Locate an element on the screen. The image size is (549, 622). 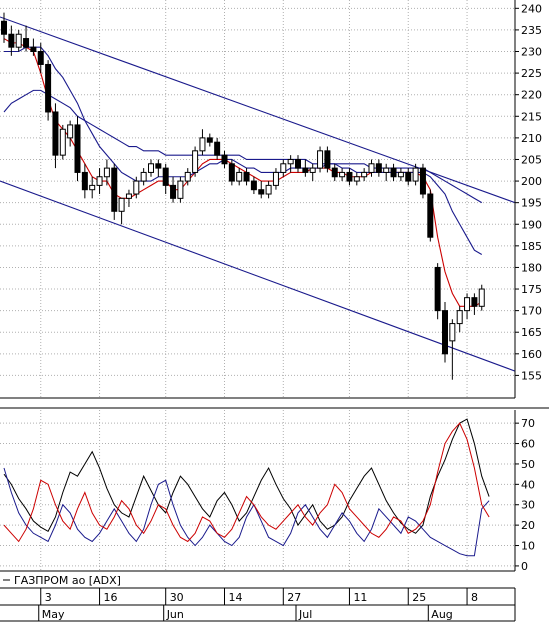
price-tick-label: 230 is located at coordinates (531, 52).